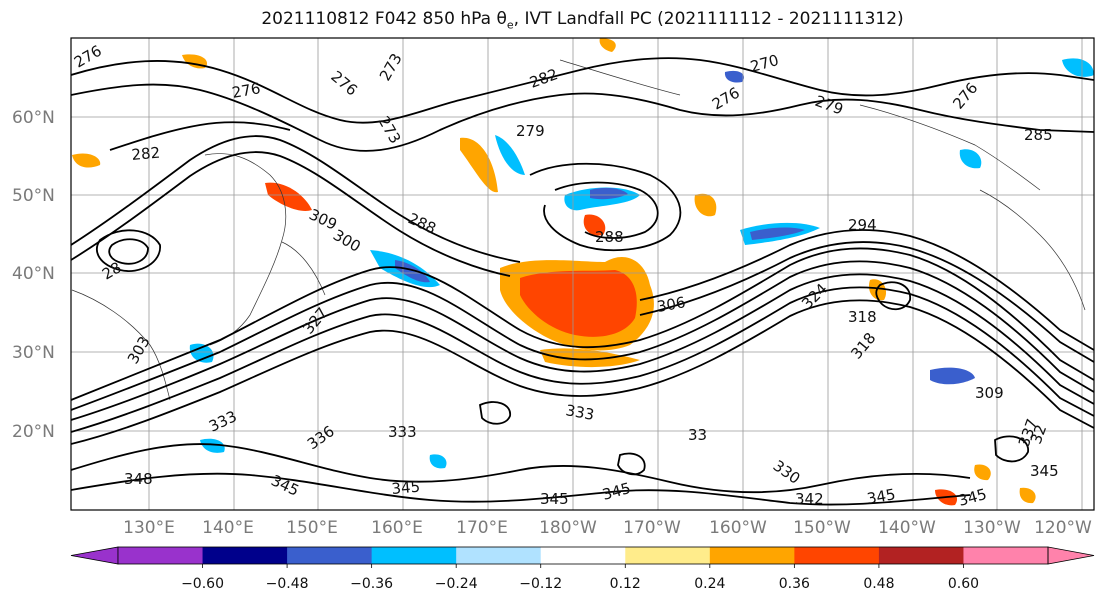 The width and height of the screenshot is (1105, 603). Describe the element at coordinates (907, 528) in the screenshot. I see `lon-label-140w: 140°W` at that location.